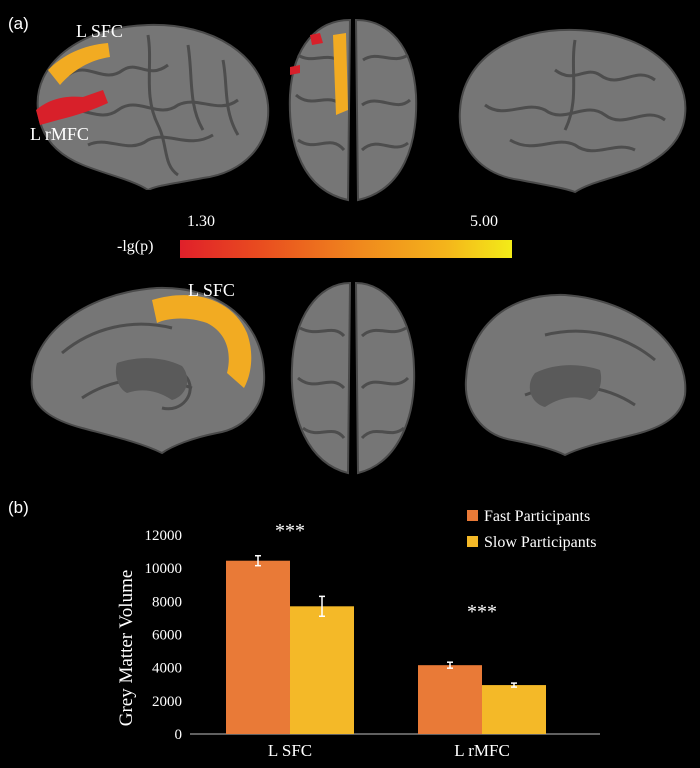 The width and height of the screenshot is (700, 768). I want to click on x-tick-label: L rMFC, so click(482, 750).